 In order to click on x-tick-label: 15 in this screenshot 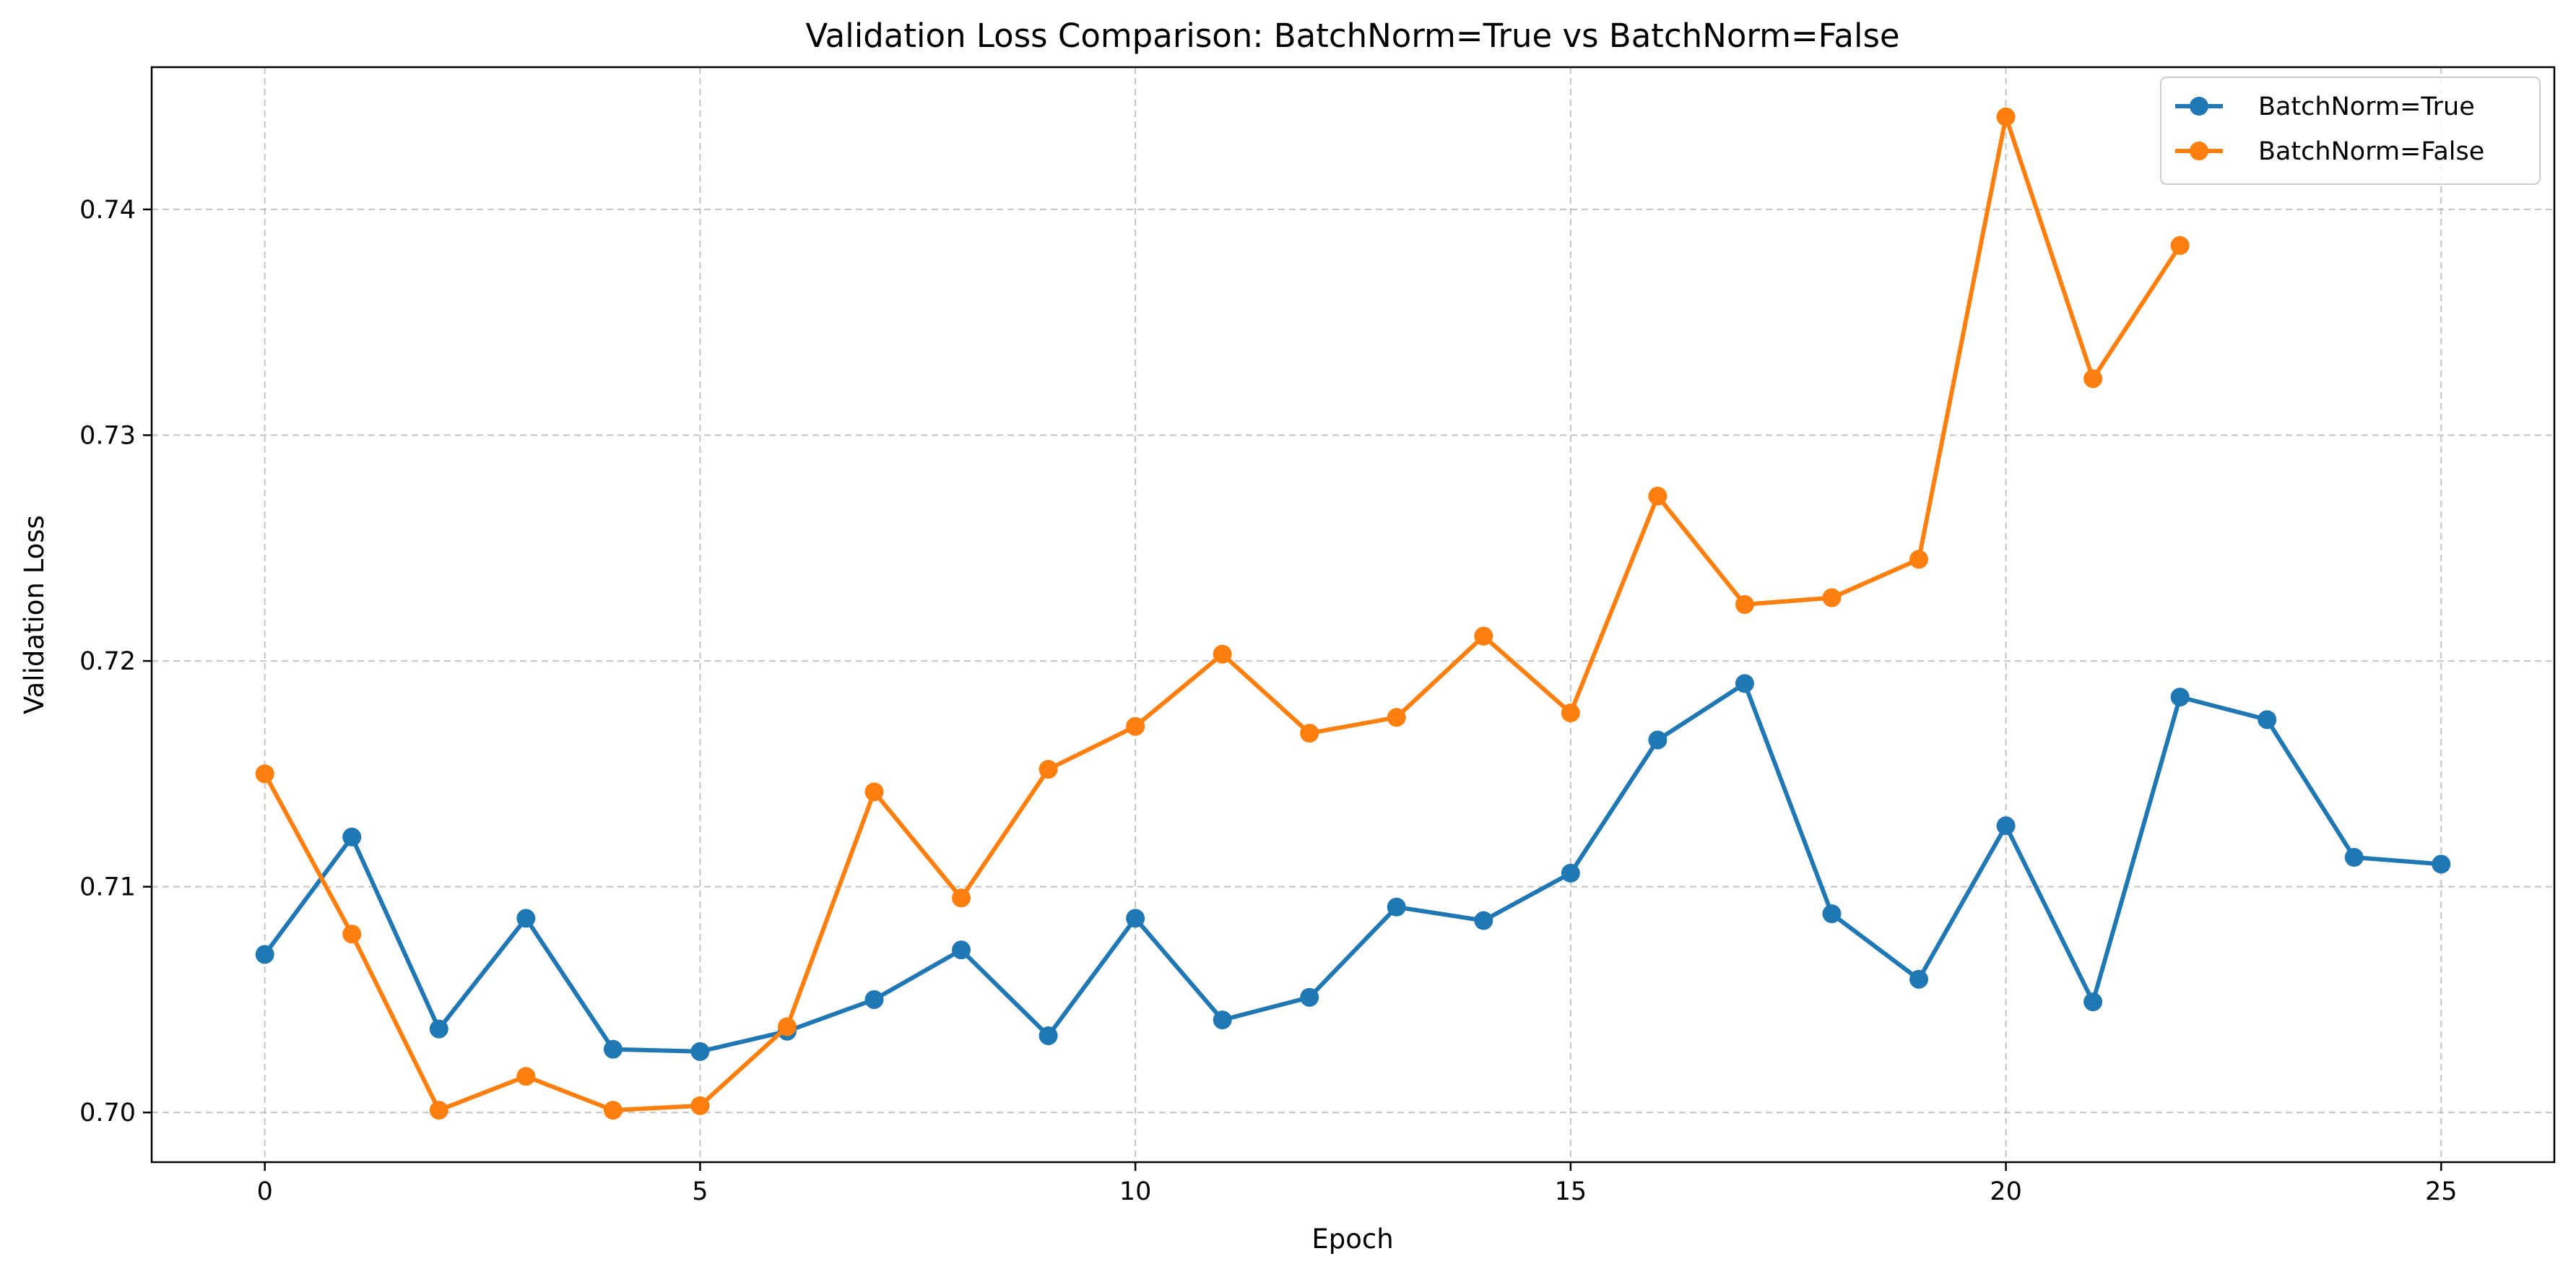, I will do `click(1571, 1191)`.